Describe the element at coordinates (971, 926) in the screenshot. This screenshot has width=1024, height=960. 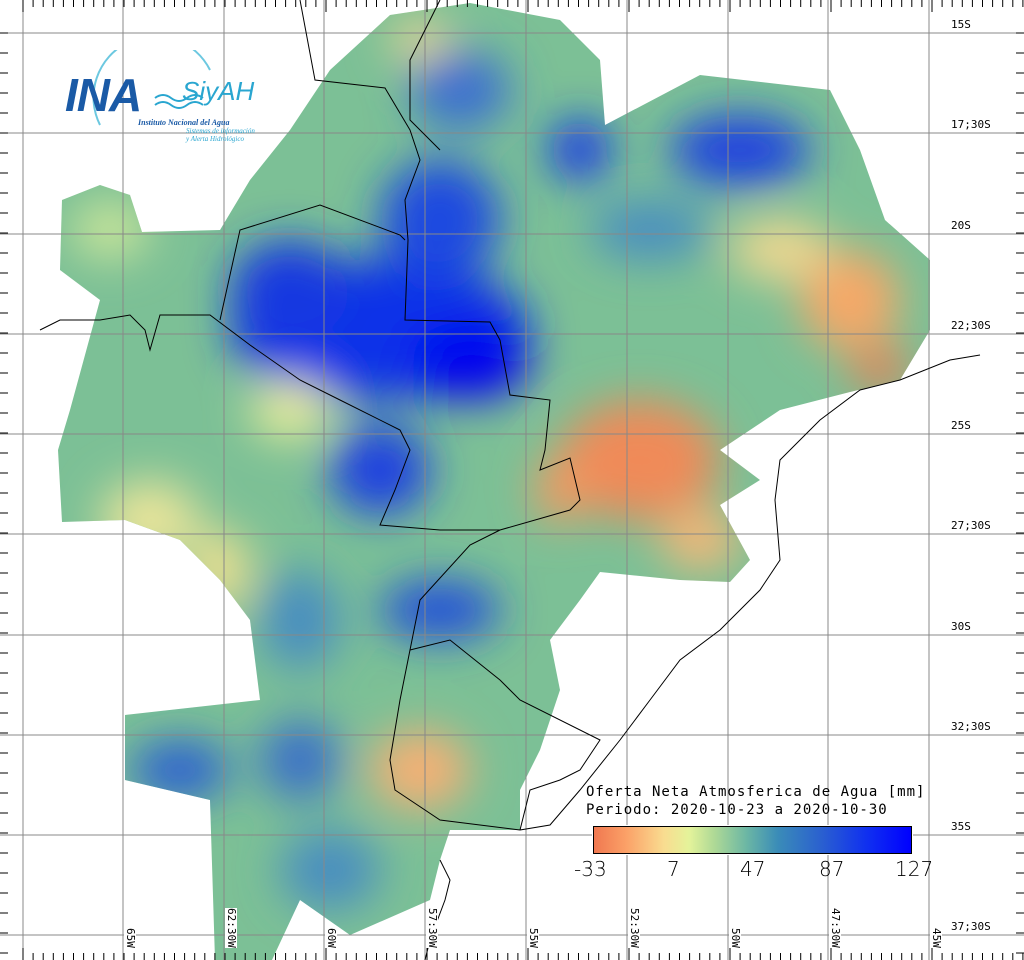
I see `latitude-label: 37;30S` at that location.